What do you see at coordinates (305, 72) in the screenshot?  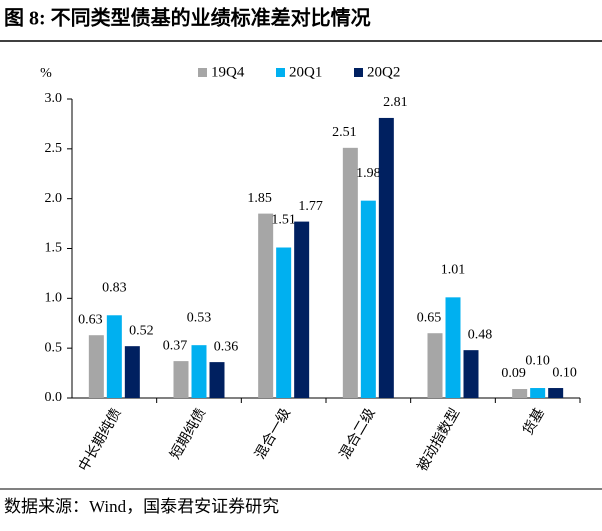 I see `legend-label: 20Q1` at bounding box center [305, 72].